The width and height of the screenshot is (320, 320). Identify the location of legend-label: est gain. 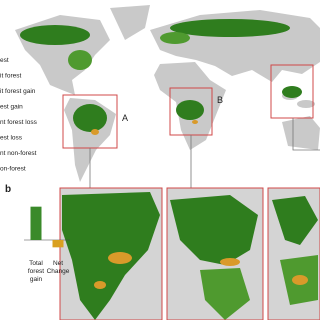
(11, 107).